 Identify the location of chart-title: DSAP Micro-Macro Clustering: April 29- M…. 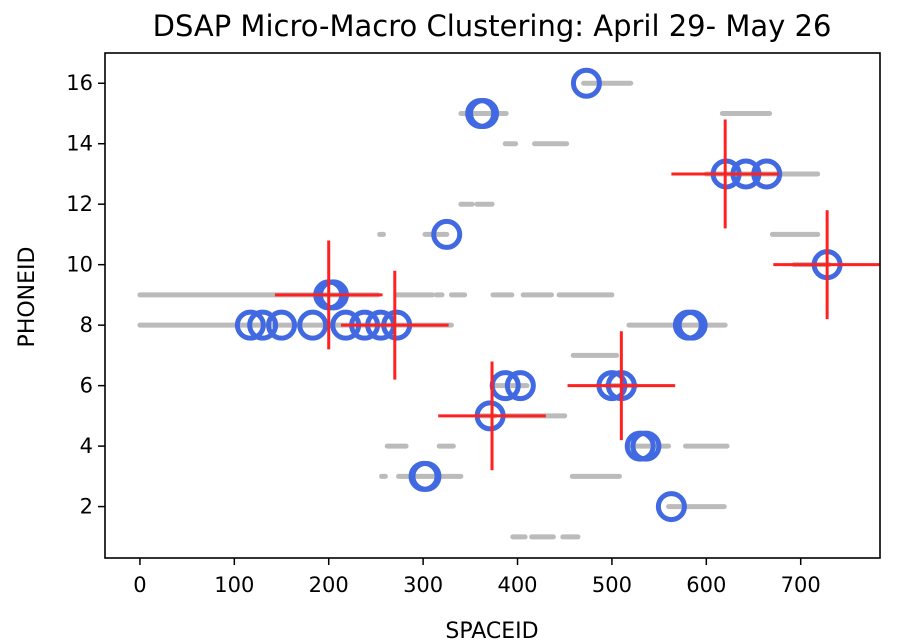
(492, 26).